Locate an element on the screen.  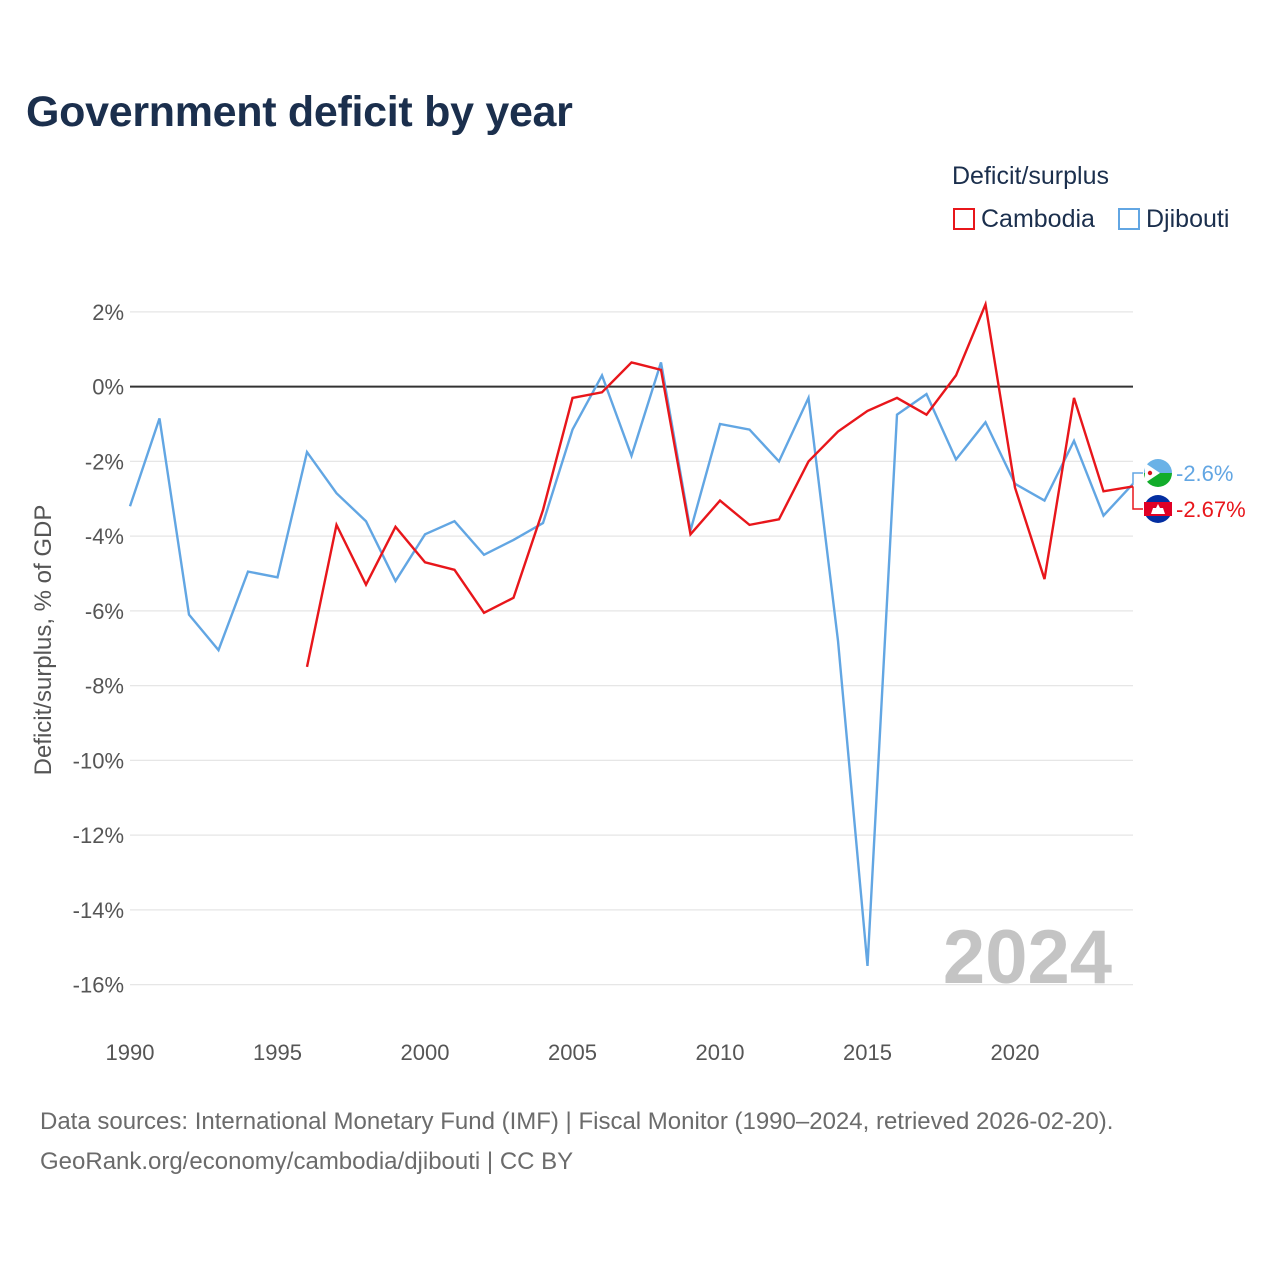
legend-label-cambodia: Cambodia is located at coordinates (1038, 218).